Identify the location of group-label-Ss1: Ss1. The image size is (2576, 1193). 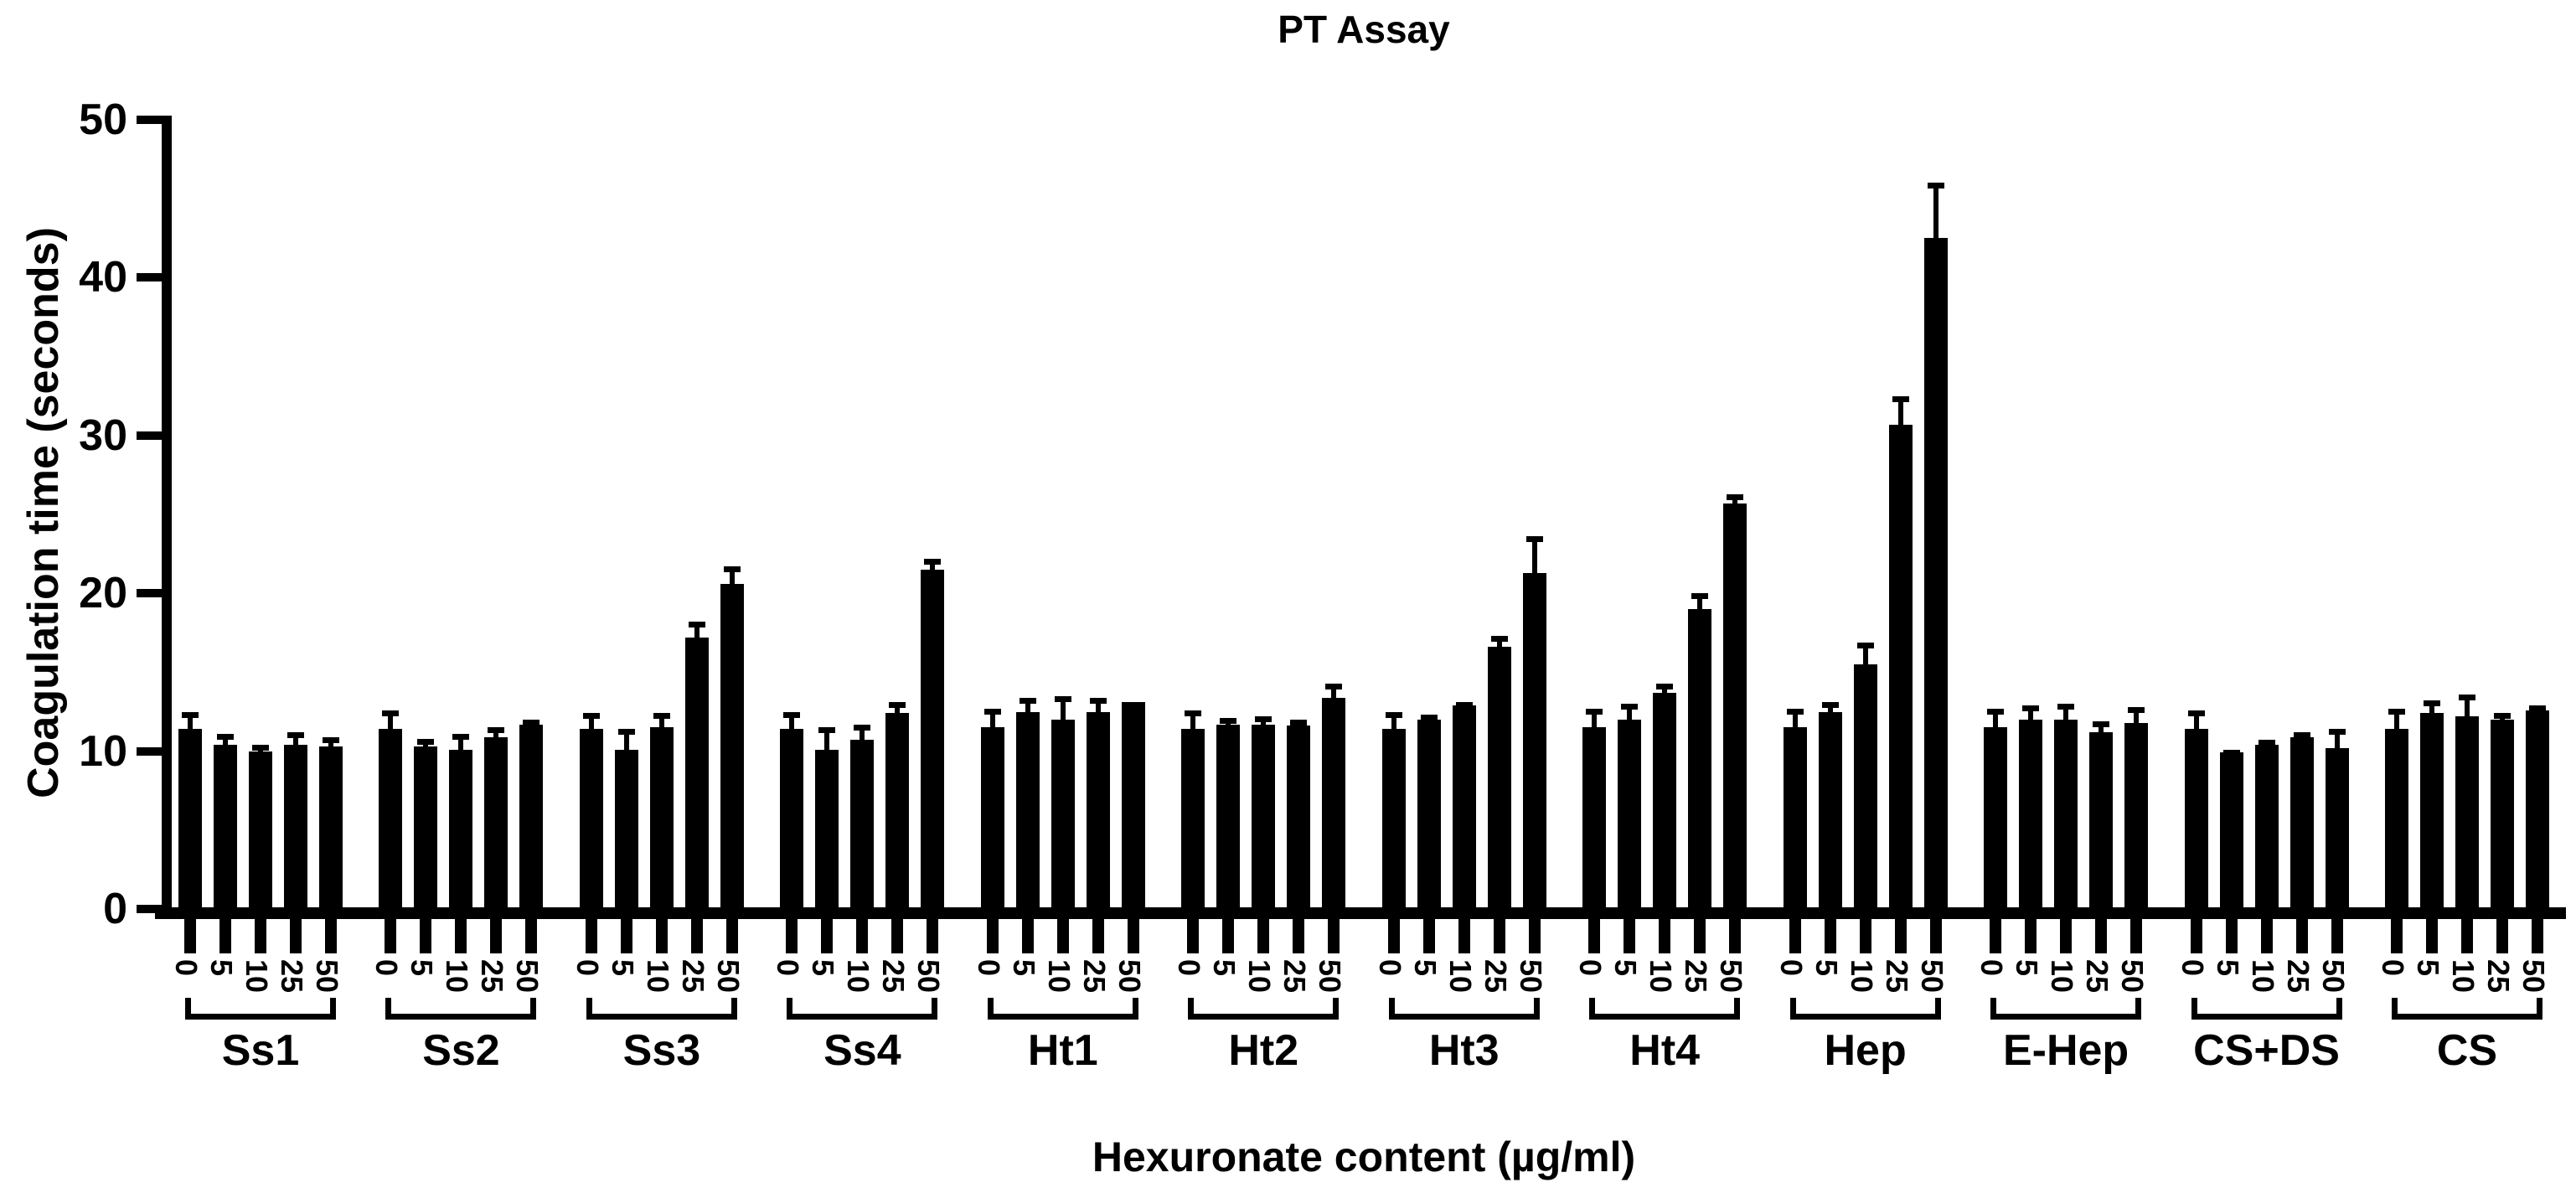
(260, 1050).